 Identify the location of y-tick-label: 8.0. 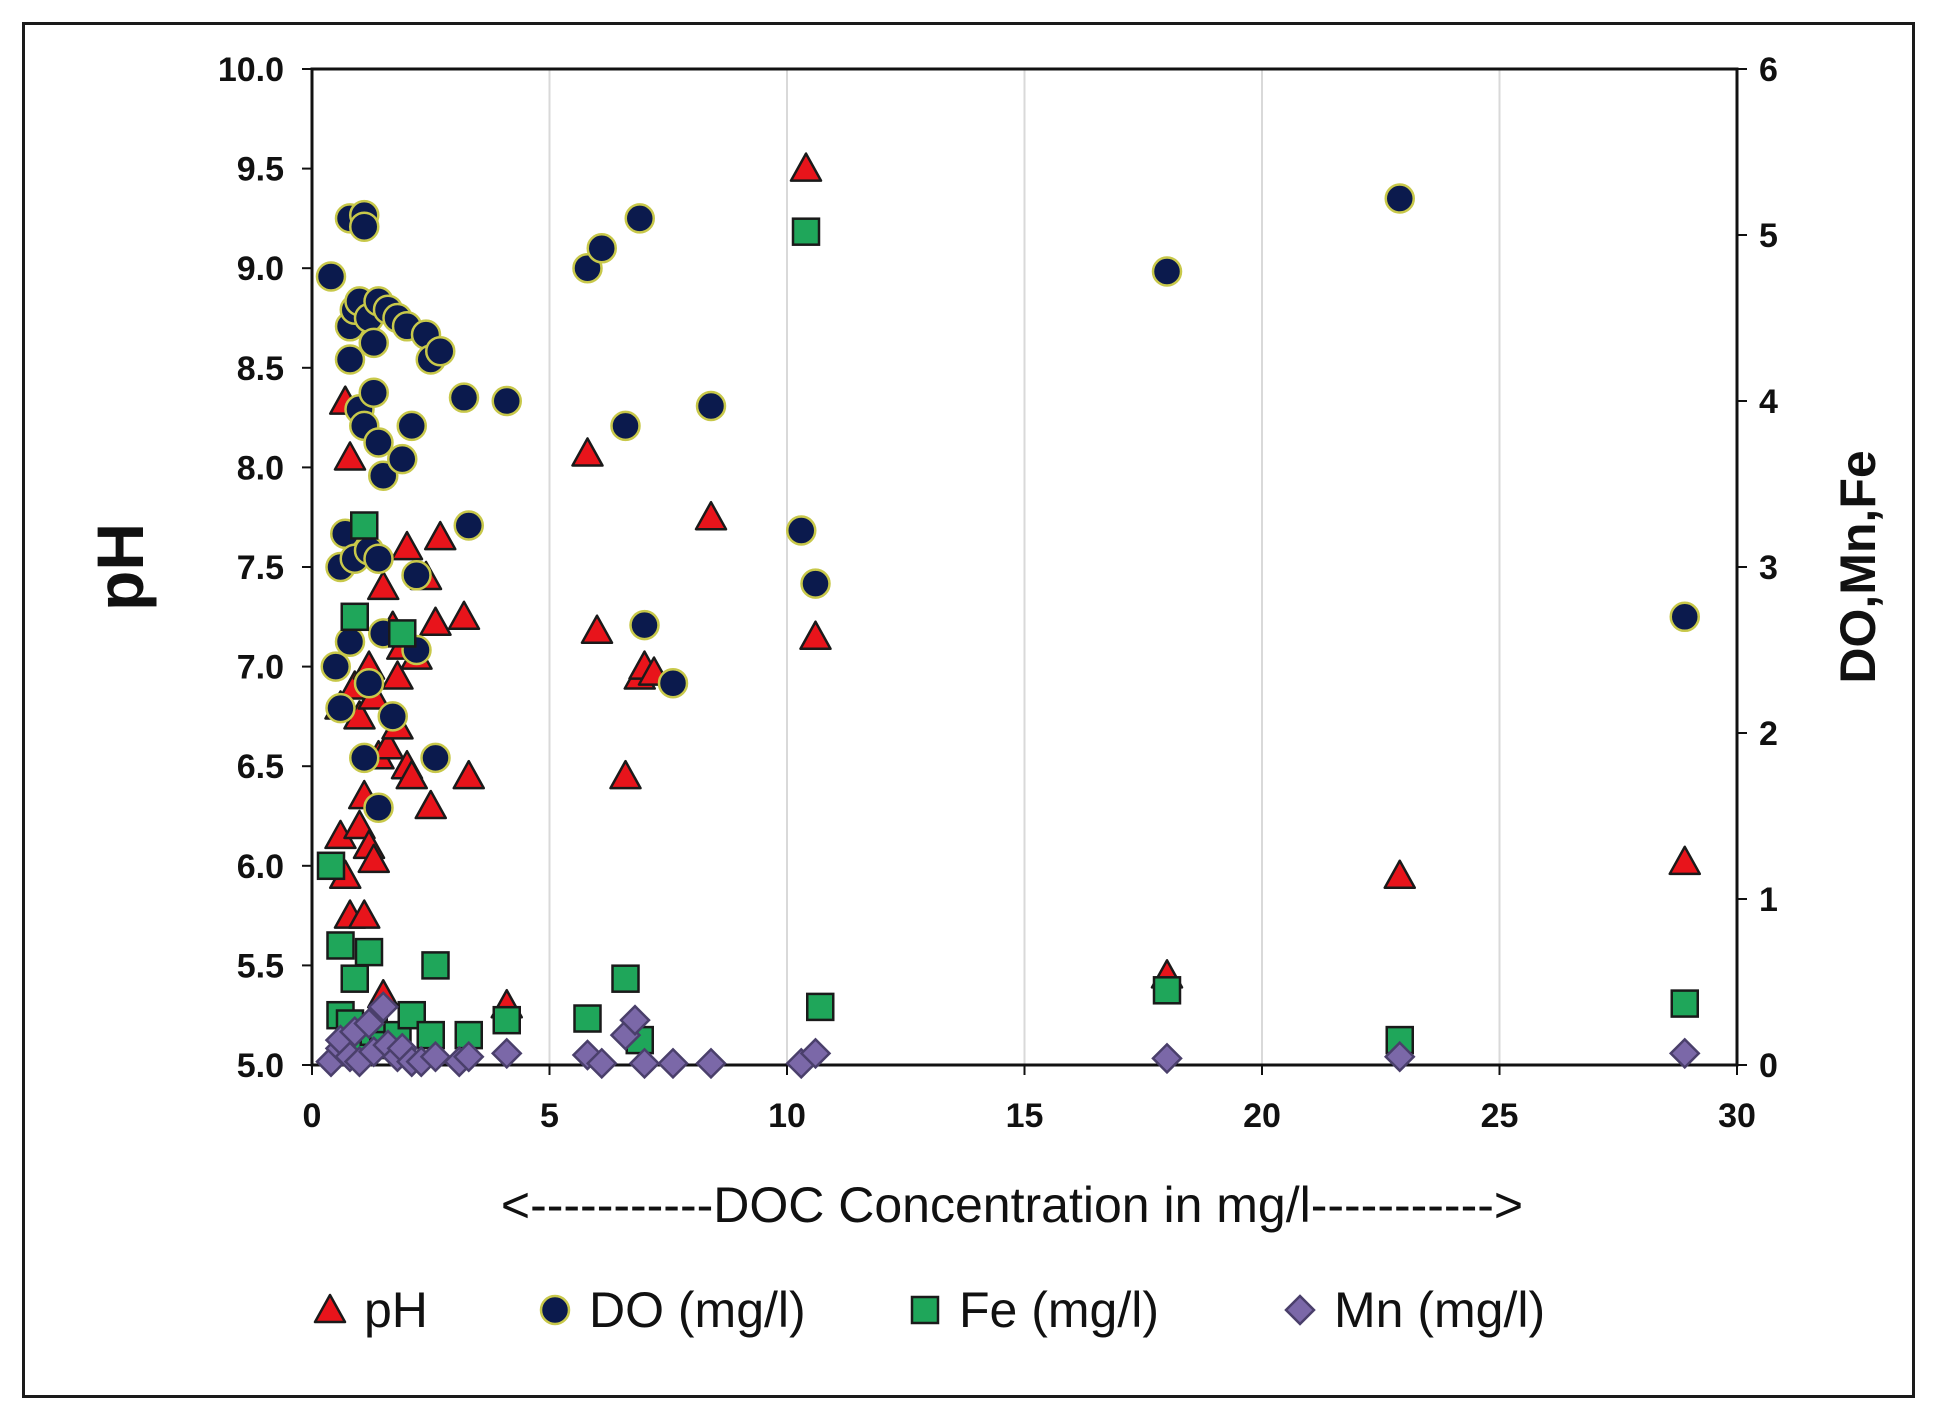
(260, 468).